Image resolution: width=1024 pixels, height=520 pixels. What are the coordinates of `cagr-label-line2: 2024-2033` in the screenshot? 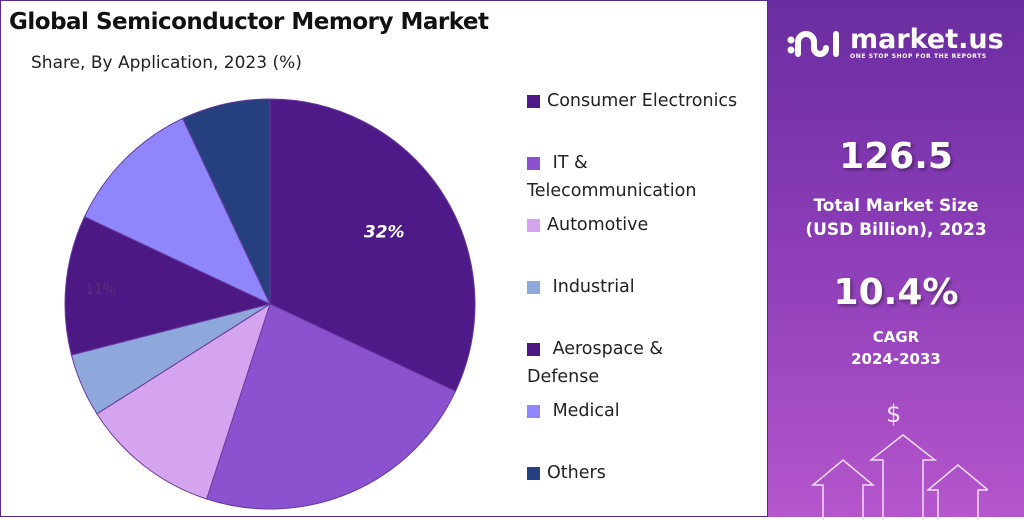 It's located at (896, 359).